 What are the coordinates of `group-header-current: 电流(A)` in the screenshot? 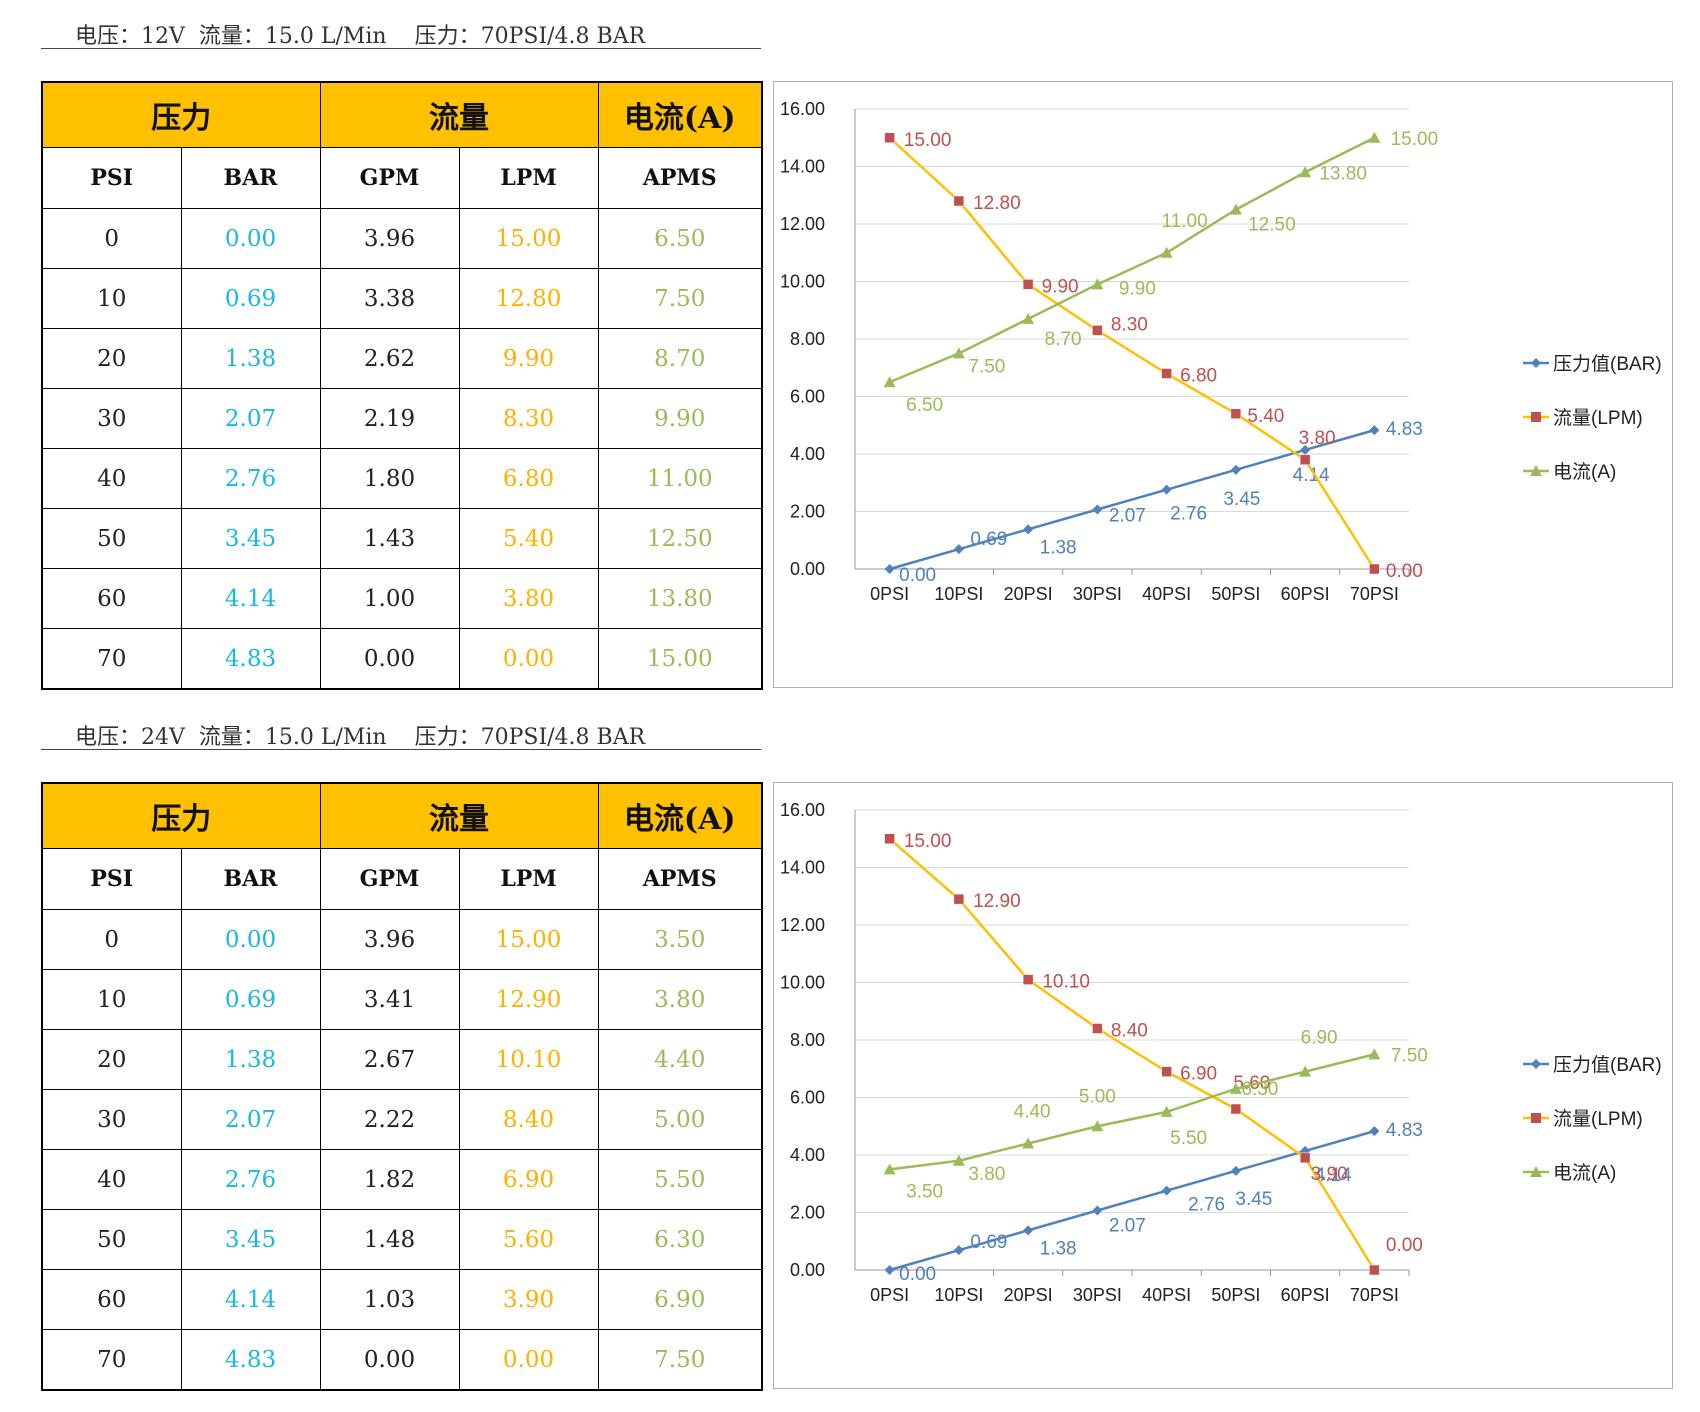 It's located at (680, 815).